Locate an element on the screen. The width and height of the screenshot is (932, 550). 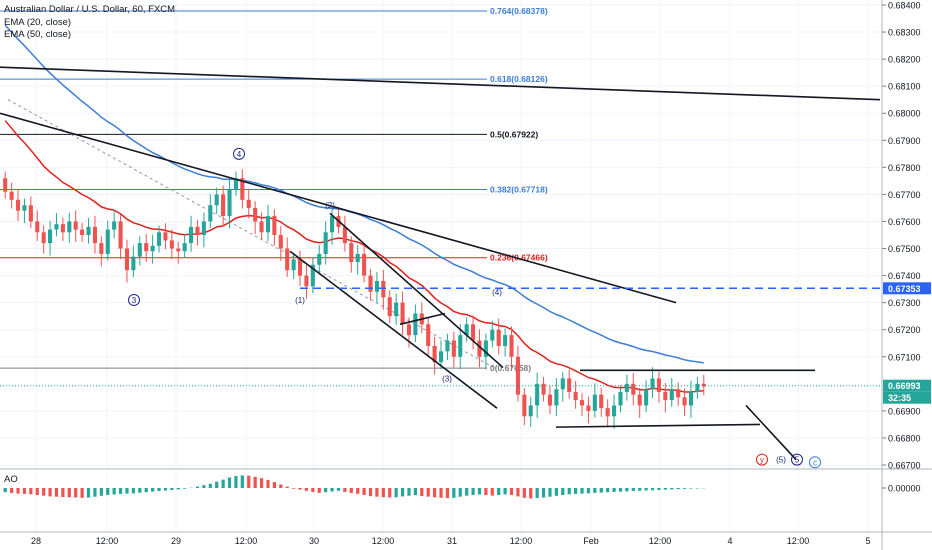
countdown-tag-text: 32:35 is located at coordinates (899, 398).